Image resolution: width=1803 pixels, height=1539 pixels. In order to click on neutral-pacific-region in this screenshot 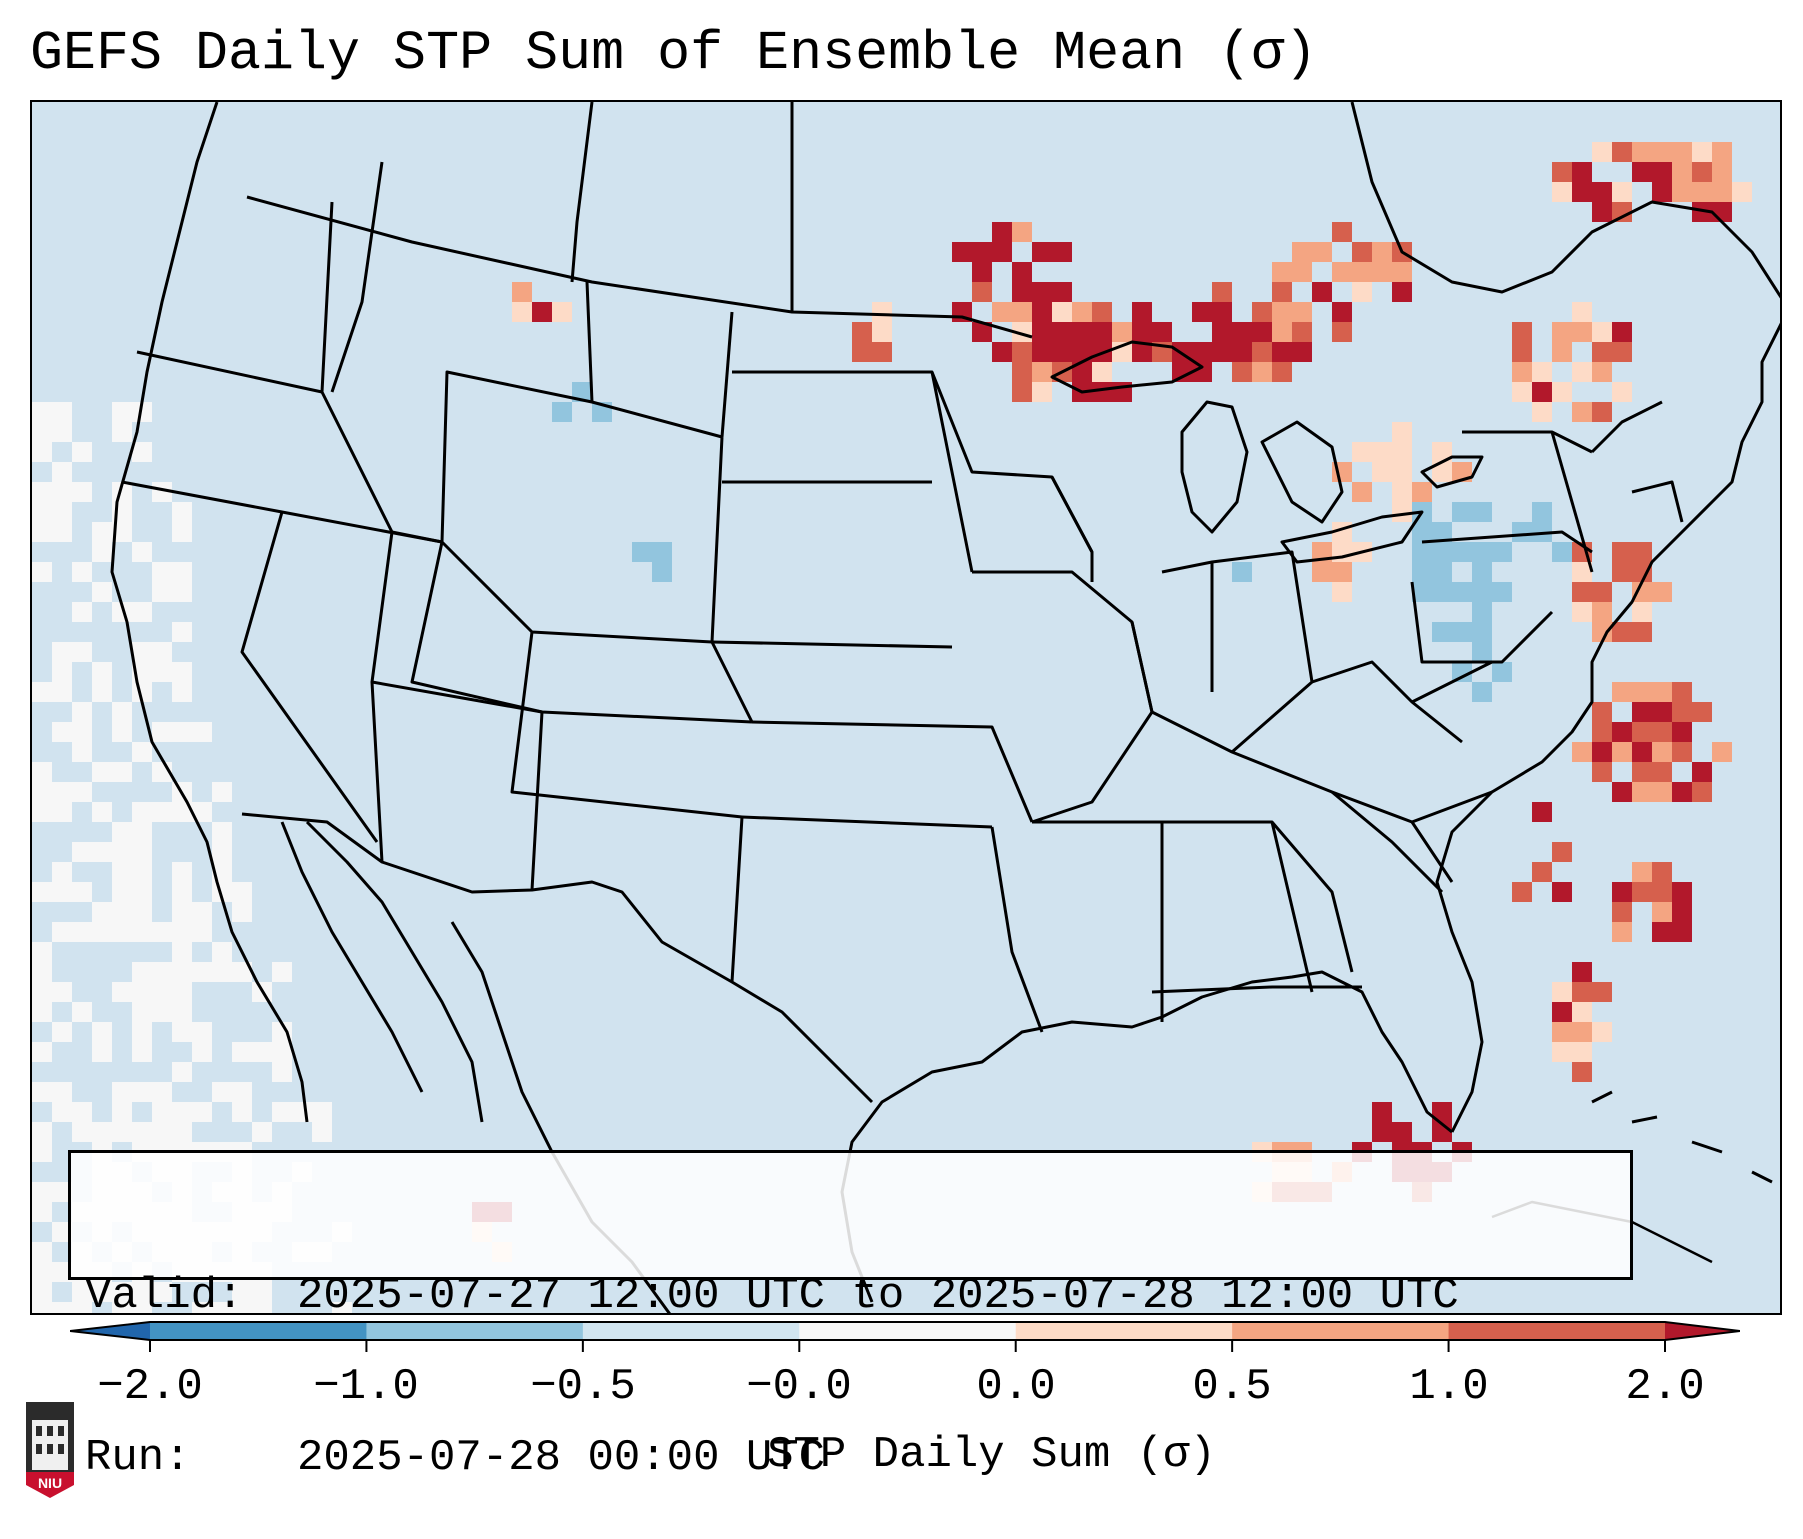, I will do `click(192, 857)`.